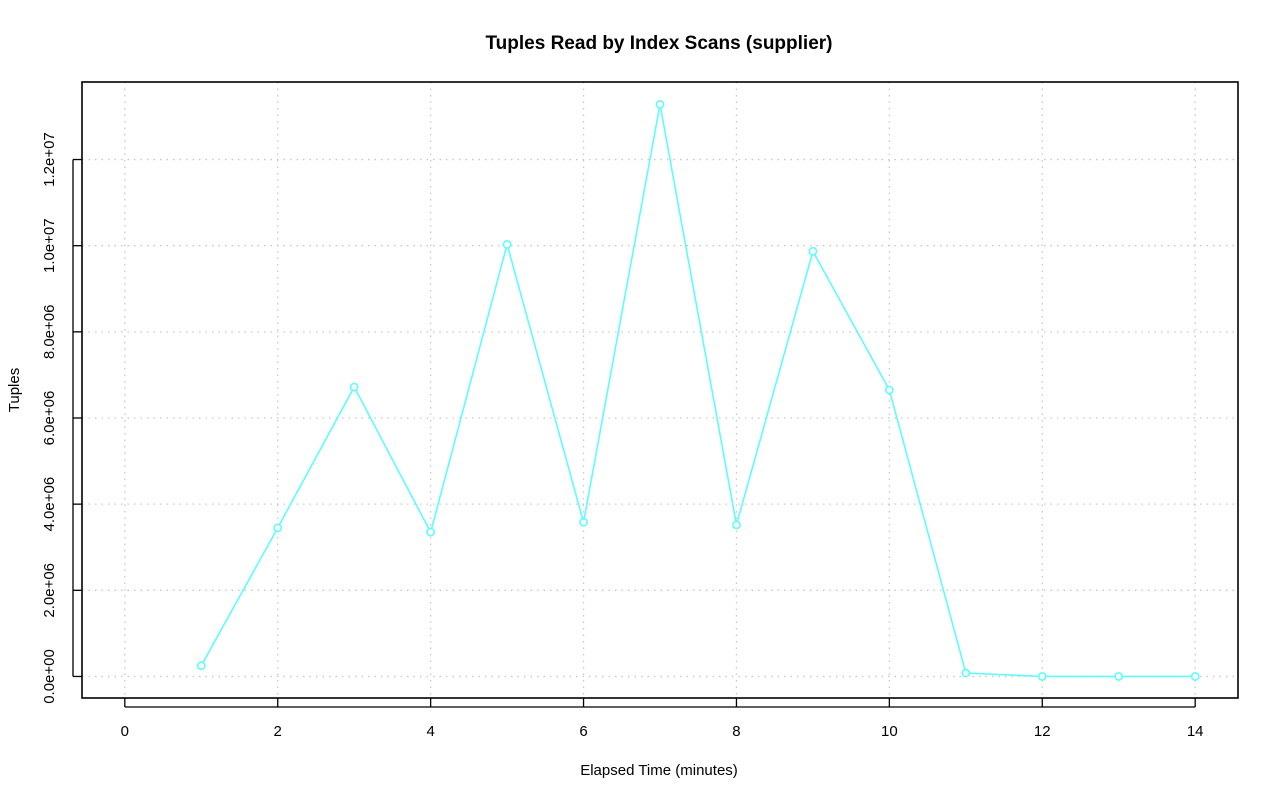  I want to click on x-axis: 0 2 4 6 8 10 12 14, so click(662, 719).